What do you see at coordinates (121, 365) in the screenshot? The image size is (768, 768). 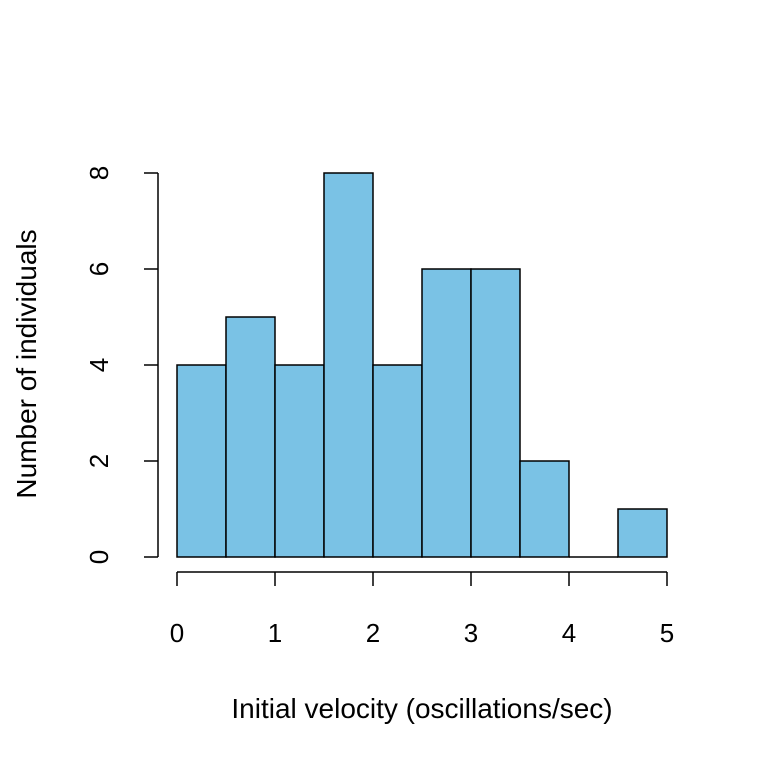 I see `y-axis: 0 2 4 6 8` at bounding box center [121, 365].